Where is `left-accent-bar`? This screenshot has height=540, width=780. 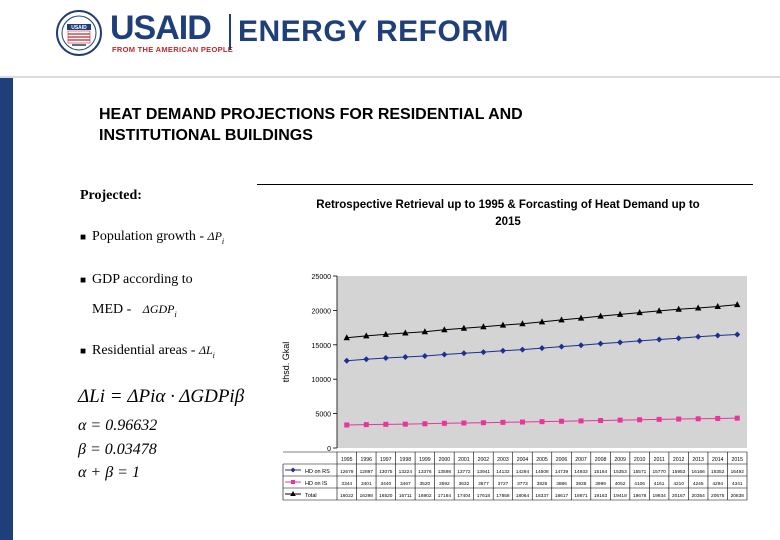
left-accent-bar is located at coordinates (6, 309).